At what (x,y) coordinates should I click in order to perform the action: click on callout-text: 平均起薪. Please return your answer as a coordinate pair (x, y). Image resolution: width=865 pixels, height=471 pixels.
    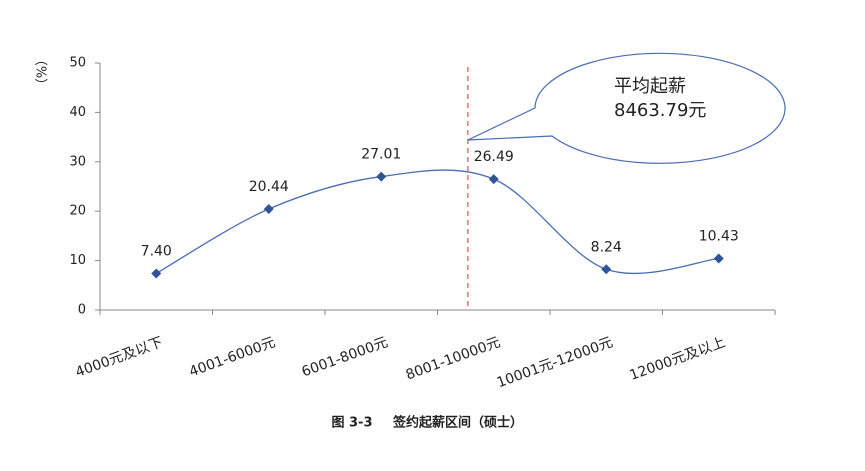
    Looking at the image, I should click on (650, 86).